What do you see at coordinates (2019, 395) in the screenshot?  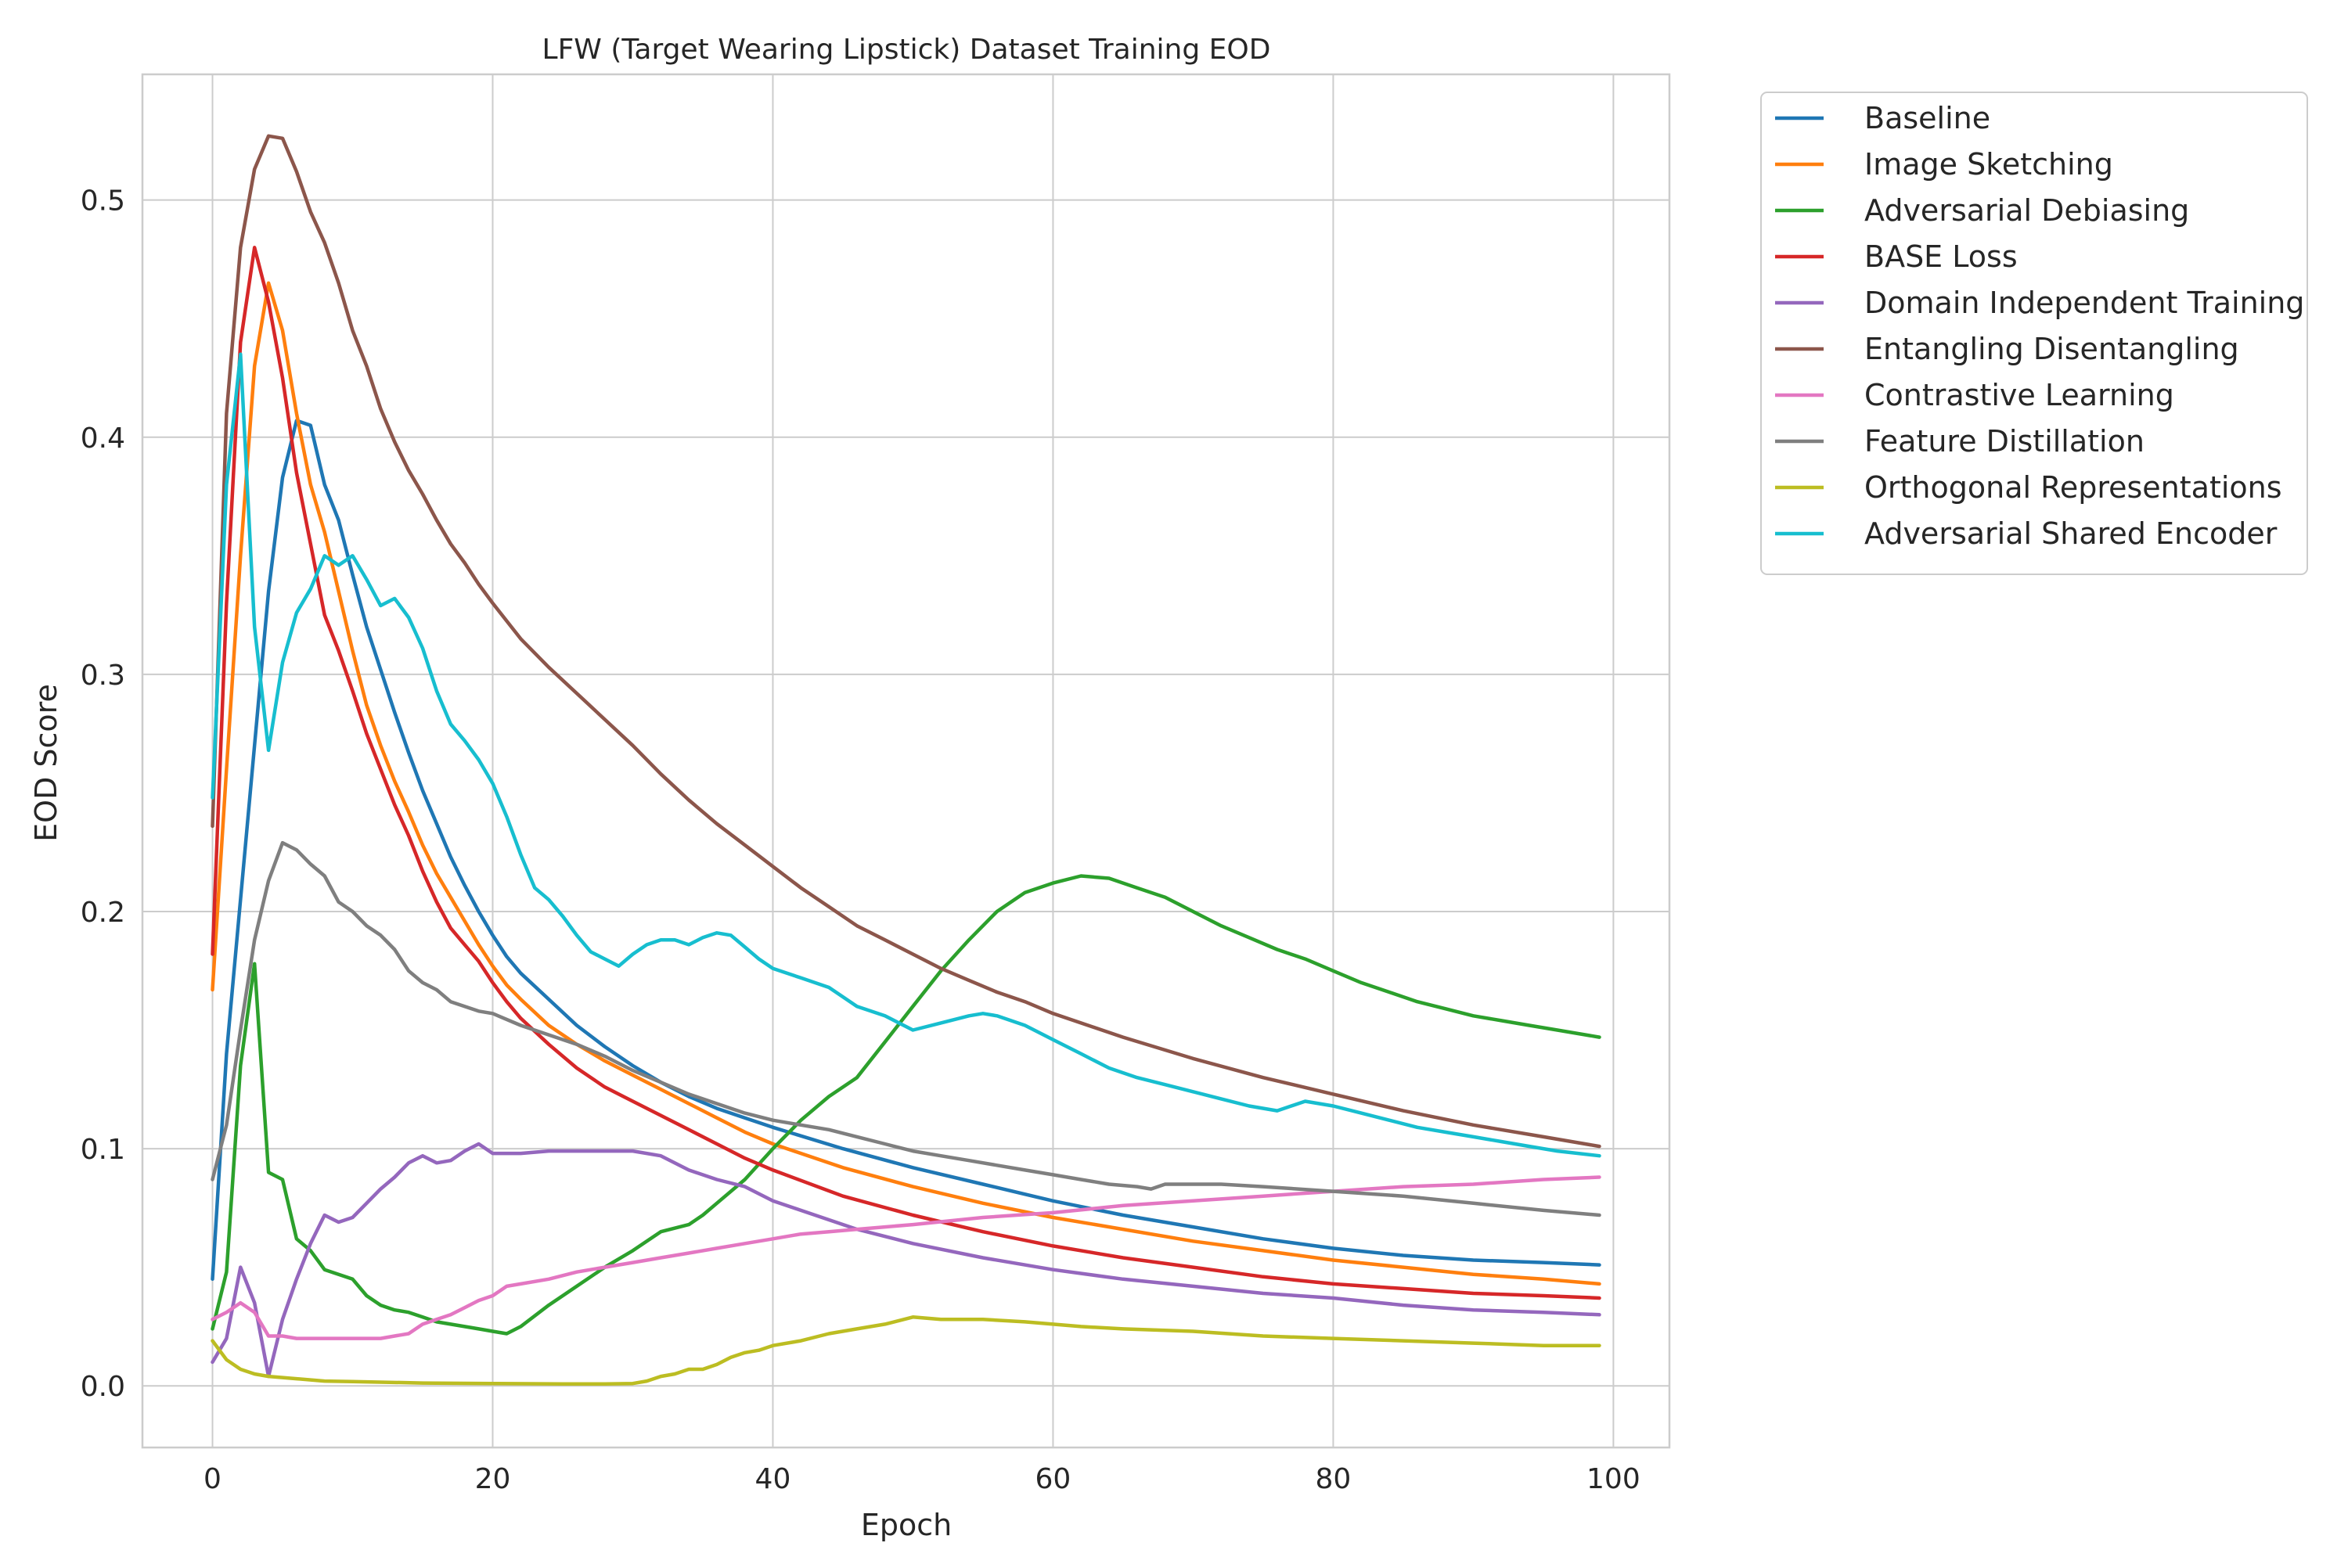 I see `legend-label-6: Contrastive Learning` at bounding box center [2019, 395].